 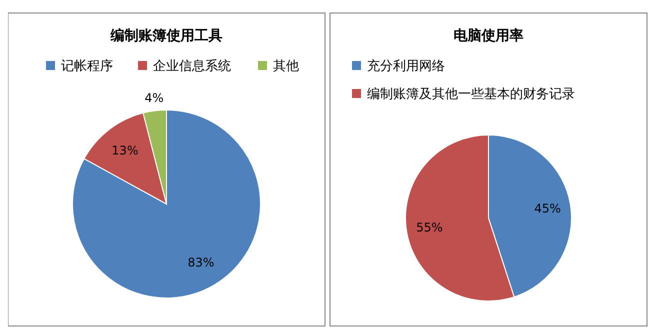 What do you see at coordinates (489, 35) in the screenshot?
I see `chart-title: 电脑使用率` at bounding box center [489, 35].